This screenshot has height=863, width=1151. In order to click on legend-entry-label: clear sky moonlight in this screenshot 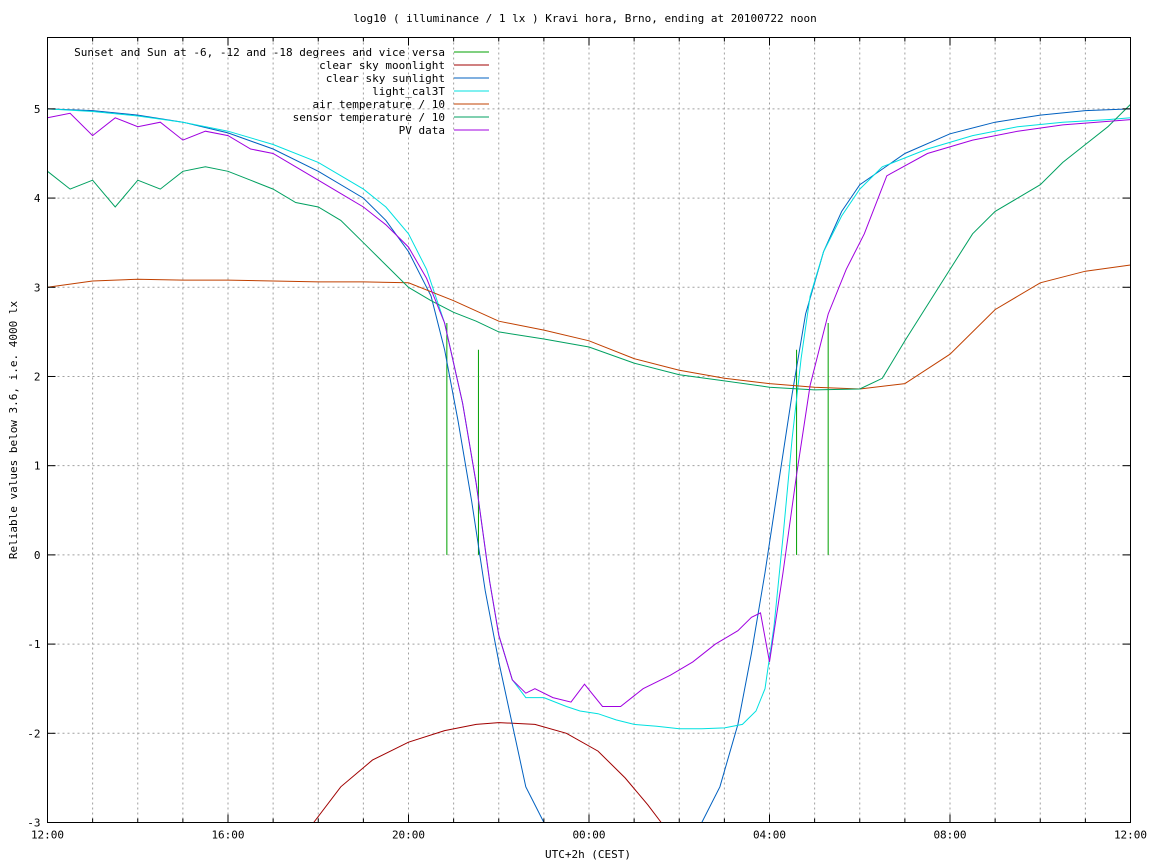, I will do `click(382, 65)`.